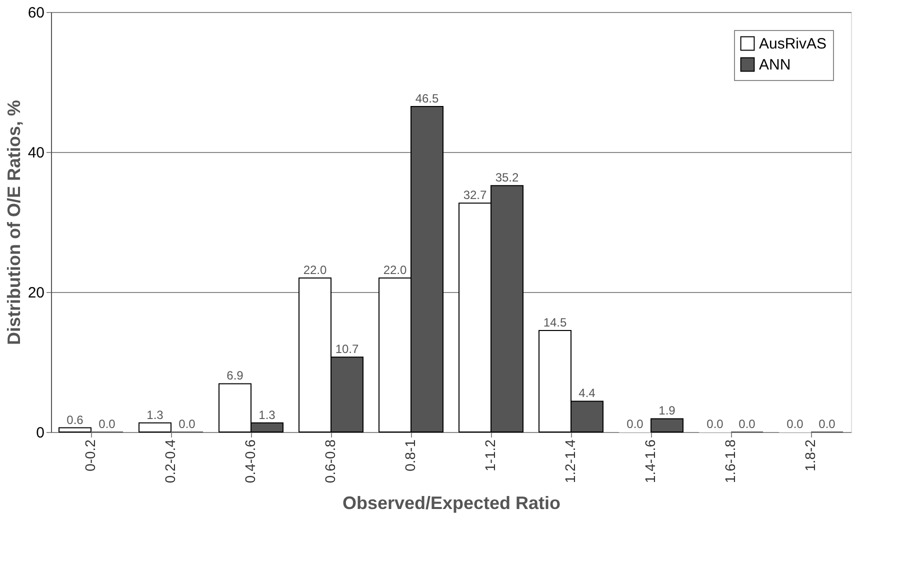  Describe the element at coordinates (427, 99) in the screenshot. I see `data-label: 46.5` at that location.